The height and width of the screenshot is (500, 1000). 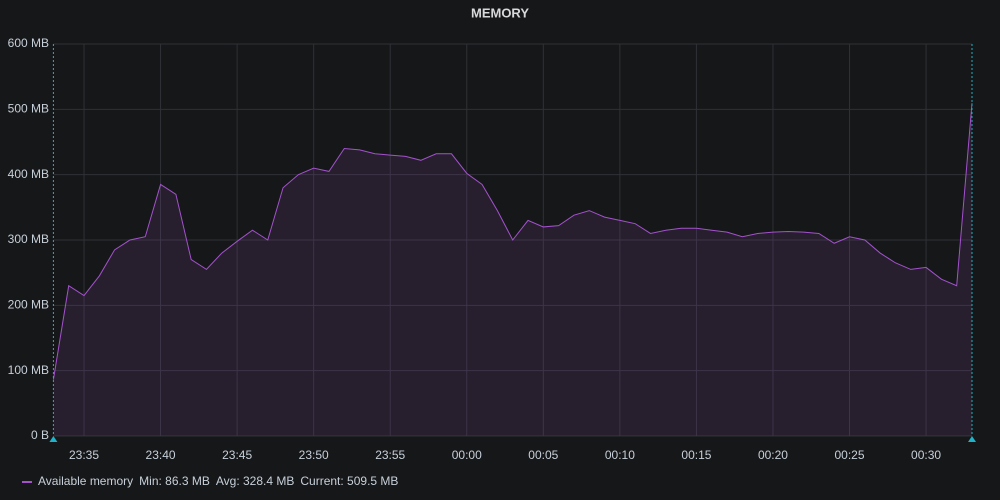 What do you see at coordinates (850, 455) in the screenshot?
I see `x-tick-label: 00:25` at bounding box center [850, 455].